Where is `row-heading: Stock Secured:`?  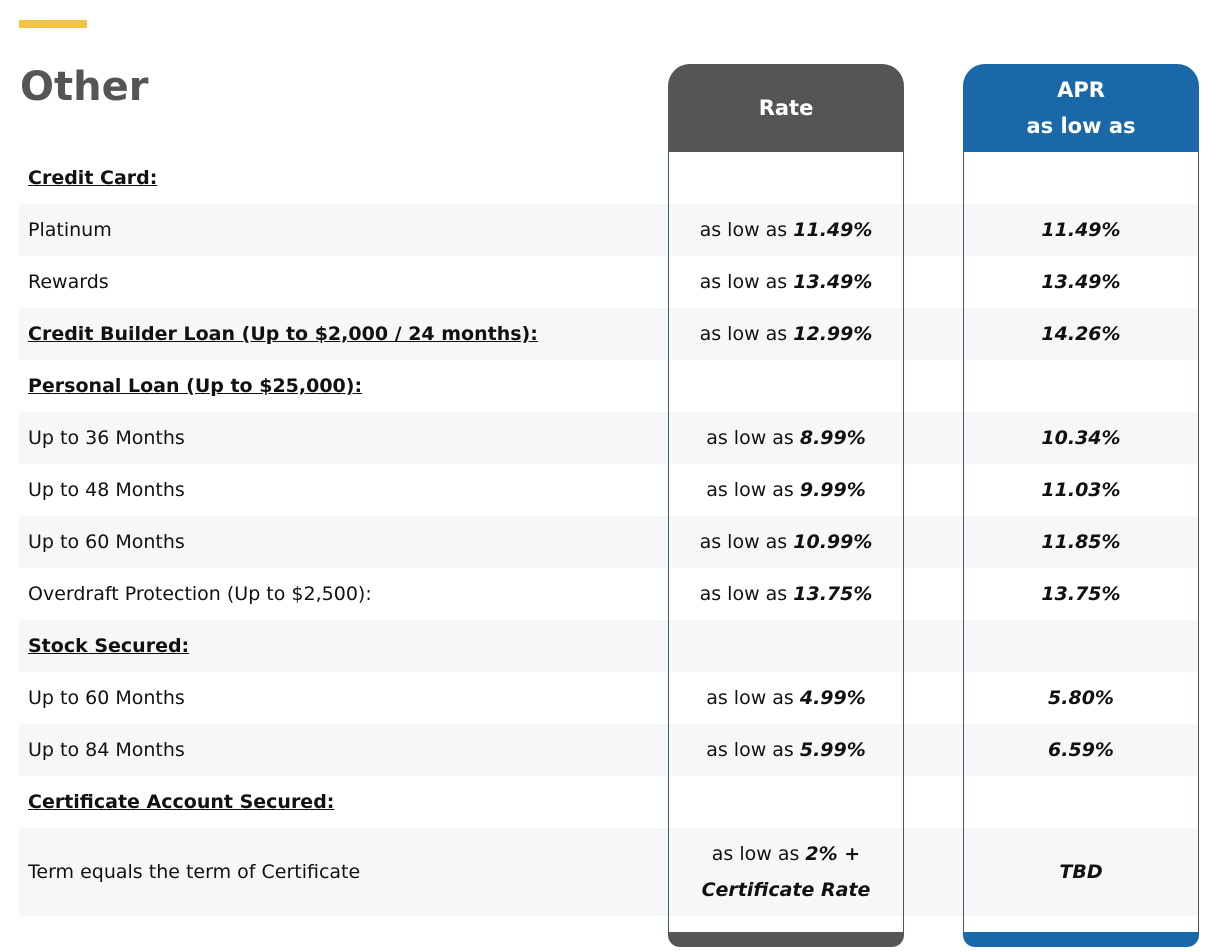 row-heading: Stock Secured: is located at coordinates (109, 646).